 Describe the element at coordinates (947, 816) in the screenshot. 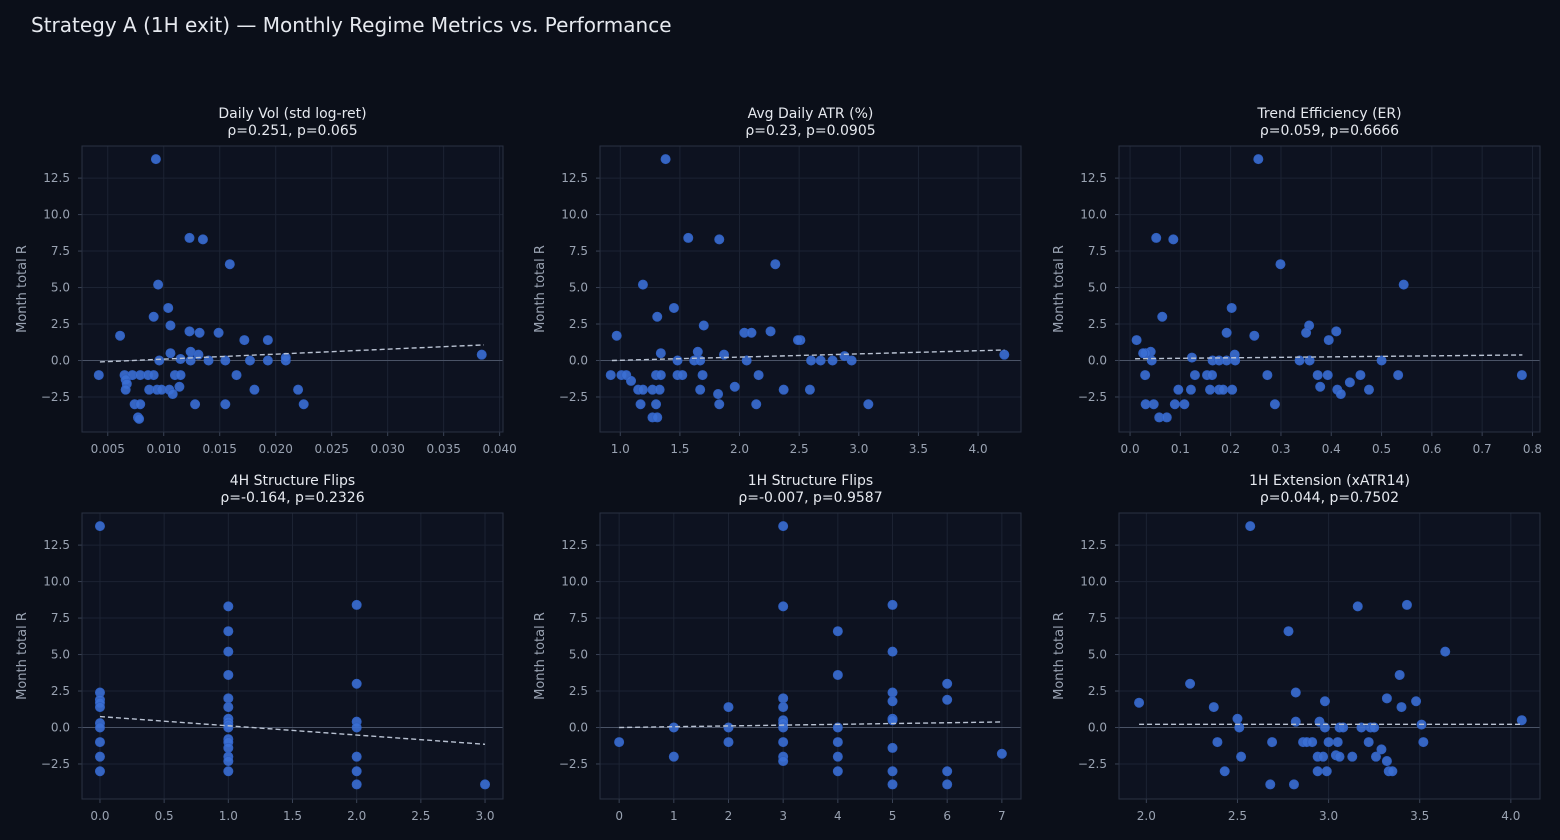

I see `x-tick-label: 6` at that location.